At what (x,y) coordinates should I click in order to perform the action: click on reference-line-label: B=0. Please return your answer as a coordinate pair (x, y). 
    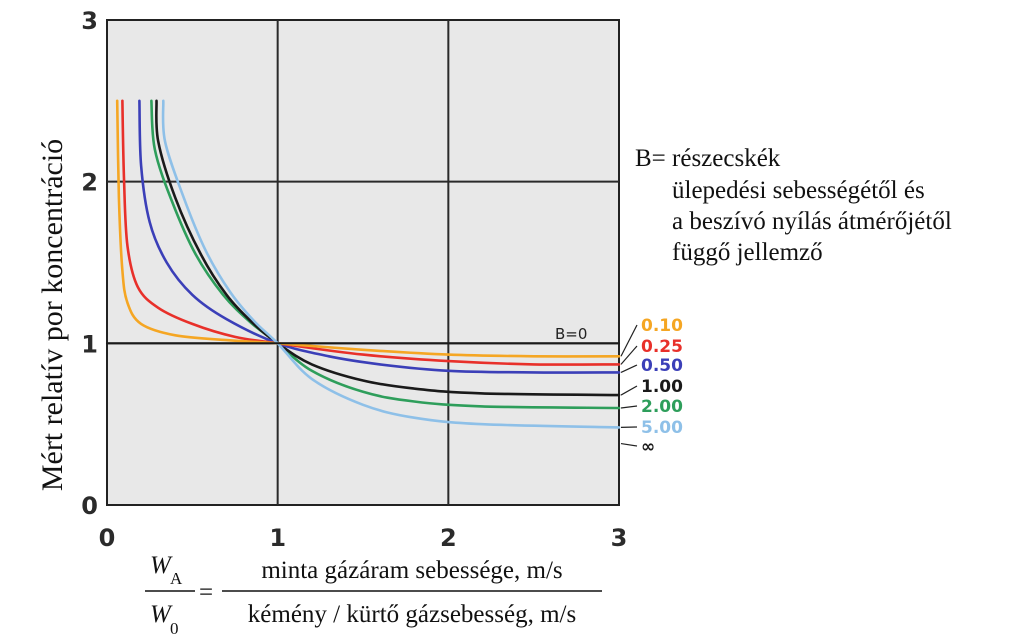
    Looking at the image, I should click on (571, 334).